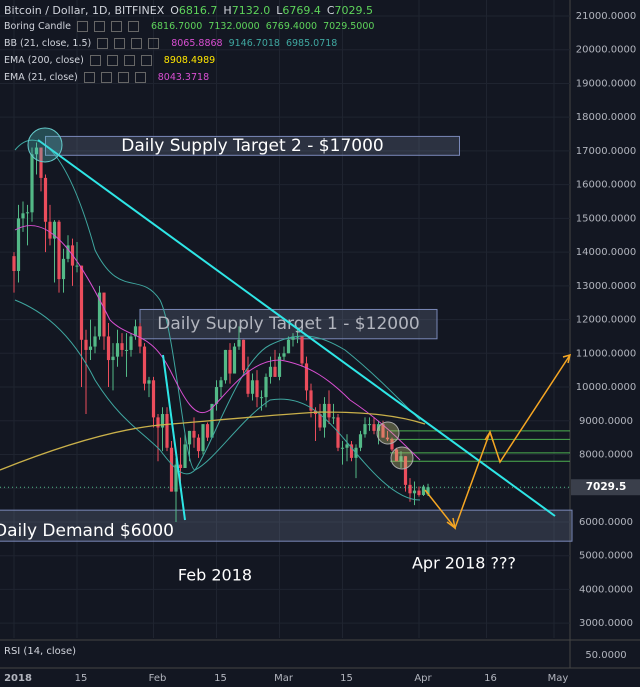 This screenshot has width=640, height=687. What do you see at coordinates (606, 117) in the screenshot?
I see `y-tick-label: 18000.0000` at bounding box center [606, 117].